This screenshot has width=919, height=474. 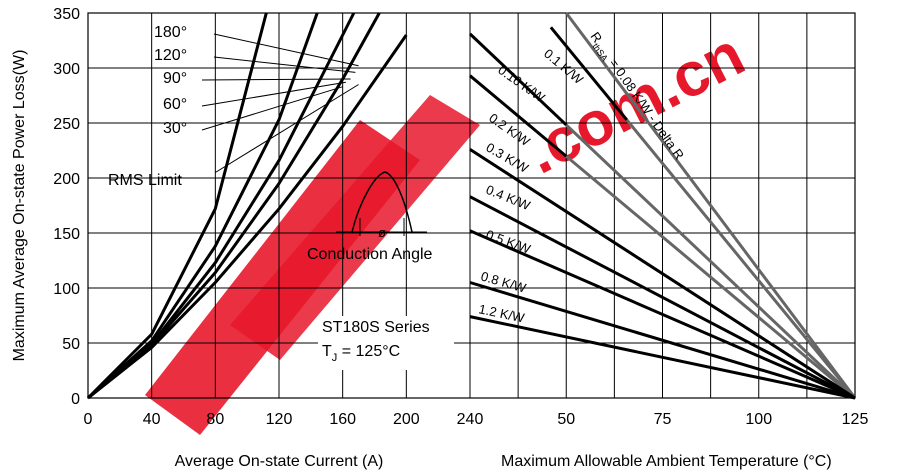 I want to click on y-tick-label: 350, so click(x=66, y=14).